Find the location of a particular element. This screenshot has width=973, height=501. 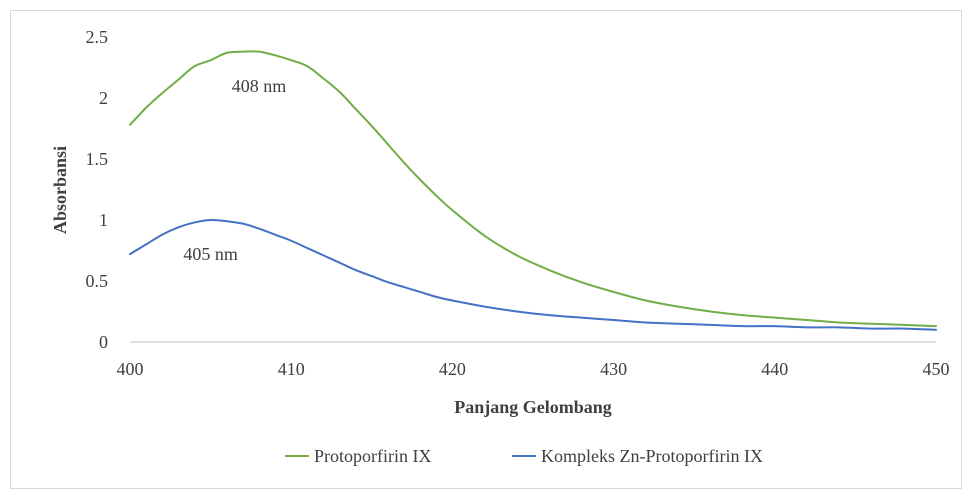

y-tick-label: 1.5 is located at coordinates (97, 159).